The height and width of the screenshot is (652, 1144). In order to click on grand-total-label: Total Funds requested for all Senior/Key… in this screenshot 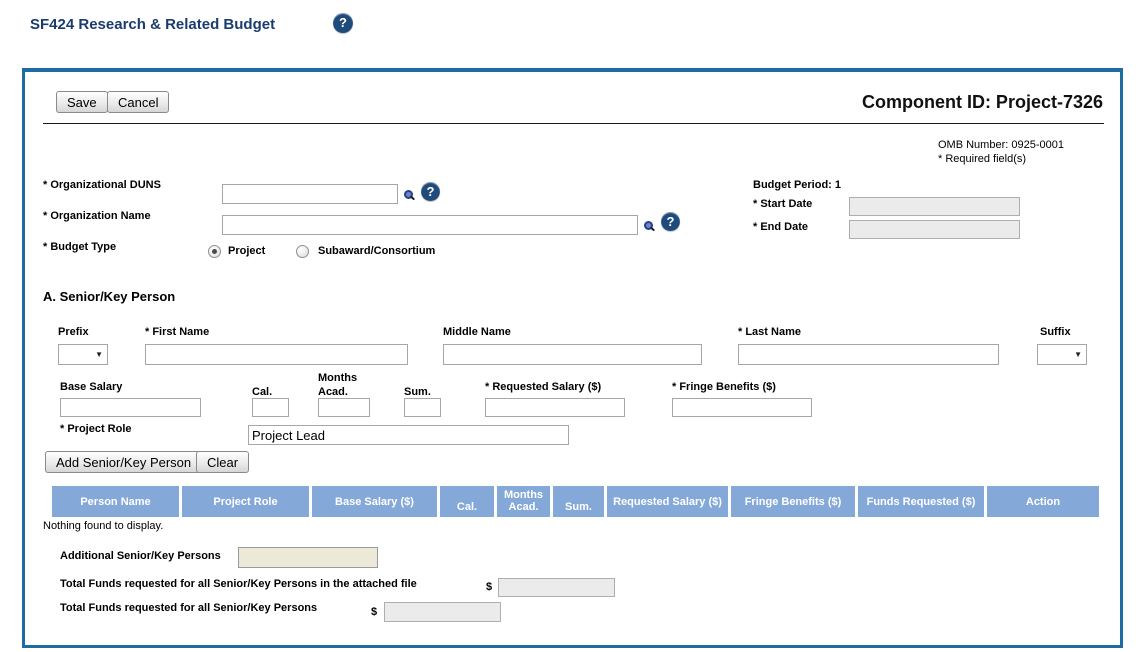, I will do `click(189, 608)`.